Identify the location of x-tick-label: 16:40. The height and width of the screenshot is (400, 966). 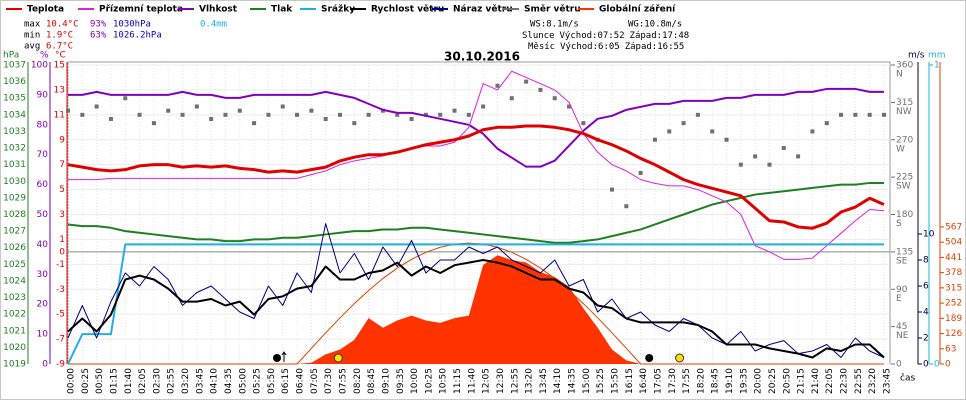
(644, 381).